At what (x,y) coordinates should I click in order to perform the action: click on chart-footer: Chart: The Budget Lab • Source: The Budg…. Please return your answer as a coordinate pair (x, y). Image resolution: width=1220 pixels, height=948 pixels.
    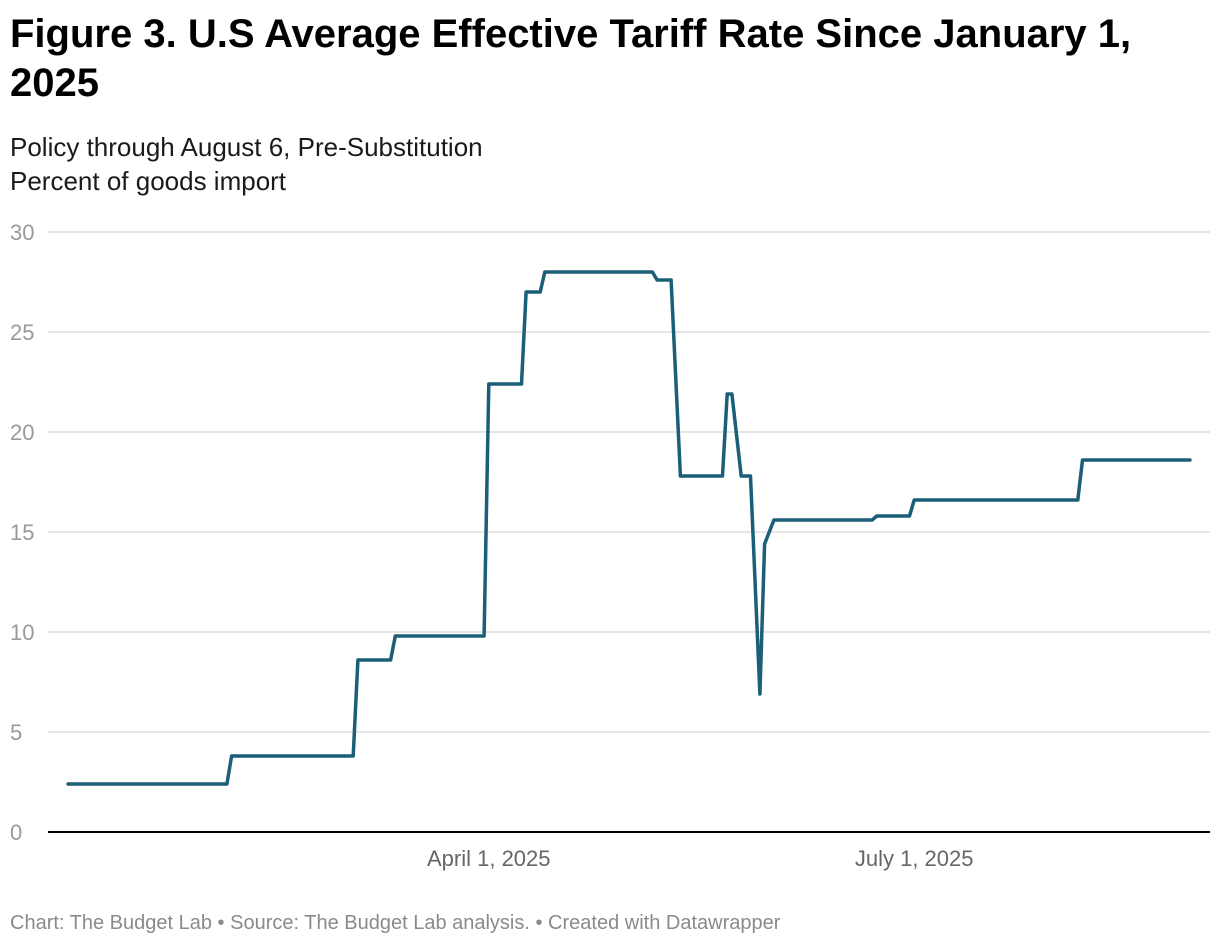
    Looking at the image, I should click on (395, 923).